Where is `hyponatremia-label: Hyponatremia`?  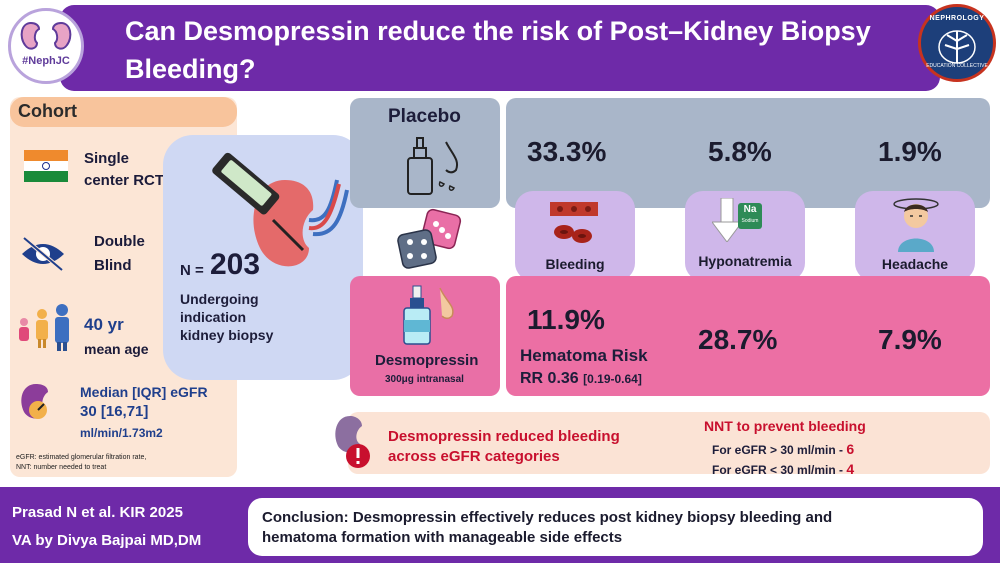
hyponatremia-label: Hyponatremia is located at coordinates (745, 261).